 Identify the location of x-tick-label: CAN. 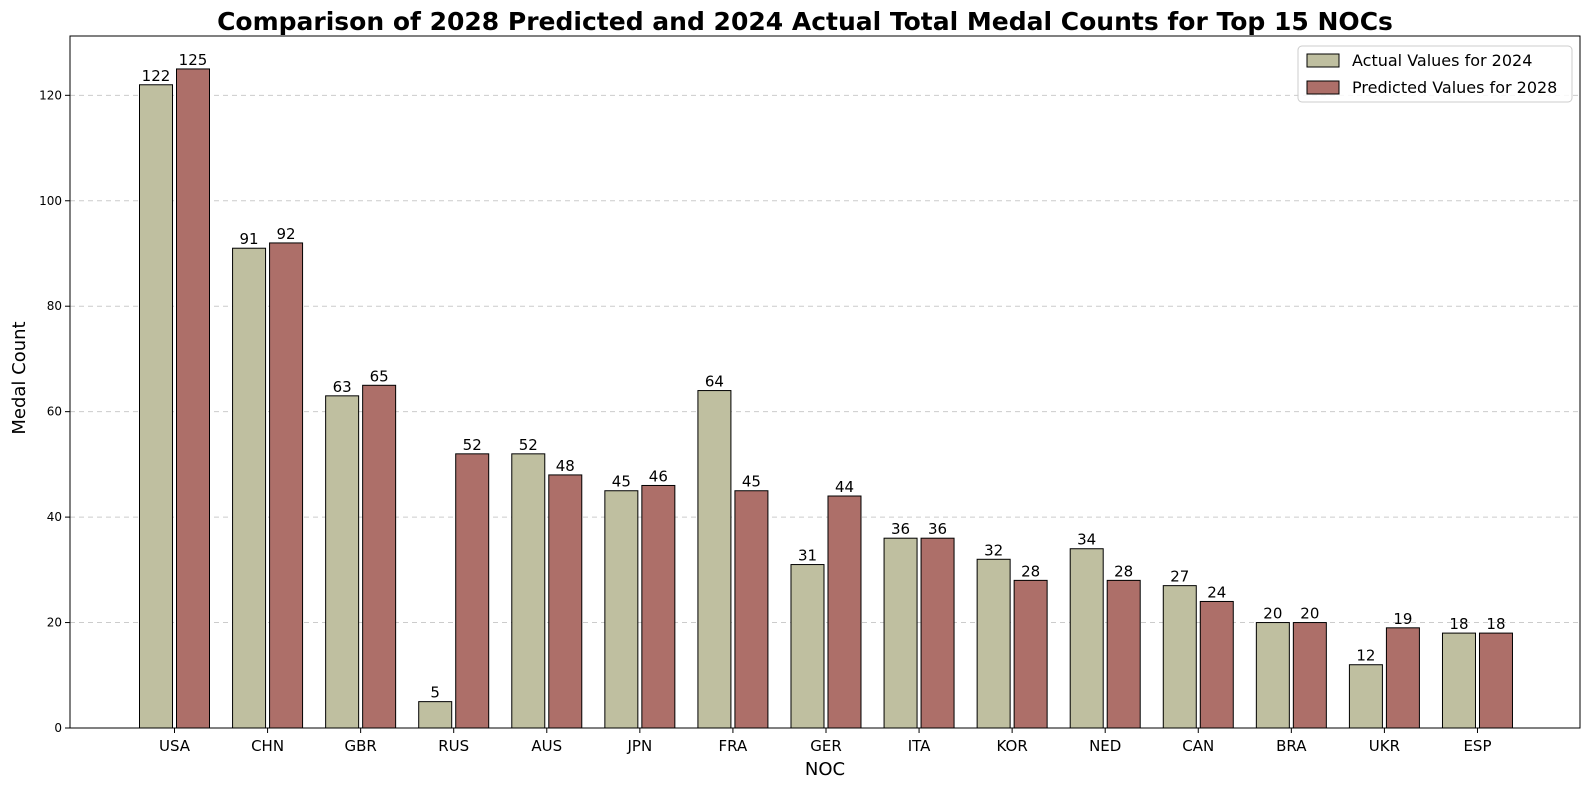
(1198, 746).